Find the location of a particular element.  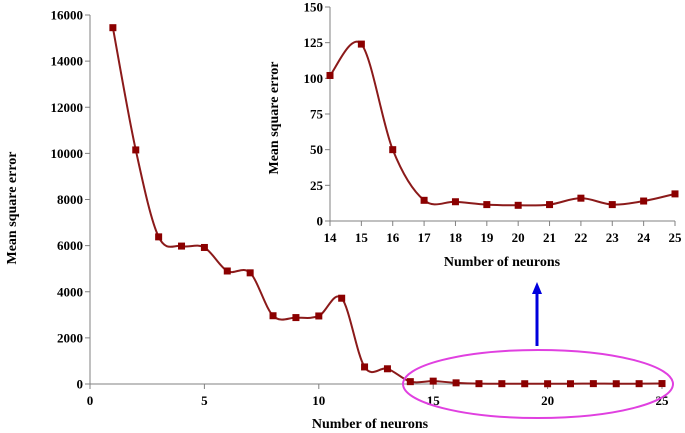

main-y-tick-label: 10000 is located at coordinates (67, 153).